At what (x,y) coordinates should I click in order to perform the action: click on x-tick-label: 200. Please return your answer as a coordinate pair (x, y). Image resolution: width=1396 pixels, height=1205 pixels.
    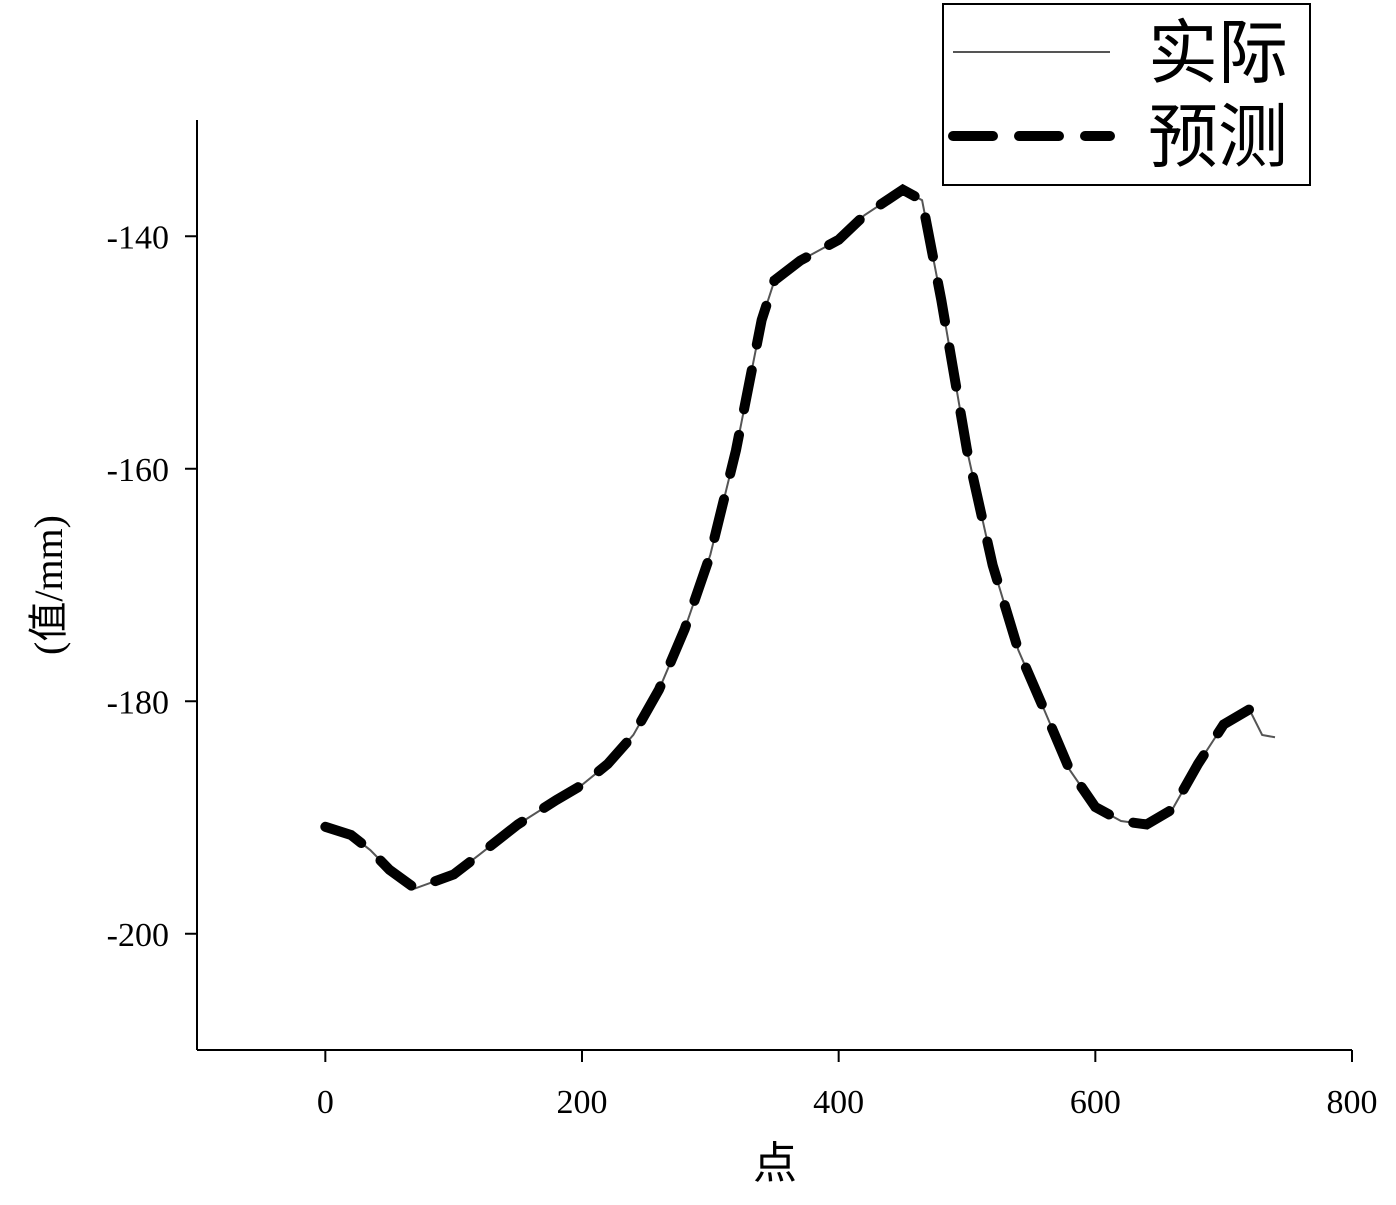
    Looking at the image, I should click on (582, 1102).